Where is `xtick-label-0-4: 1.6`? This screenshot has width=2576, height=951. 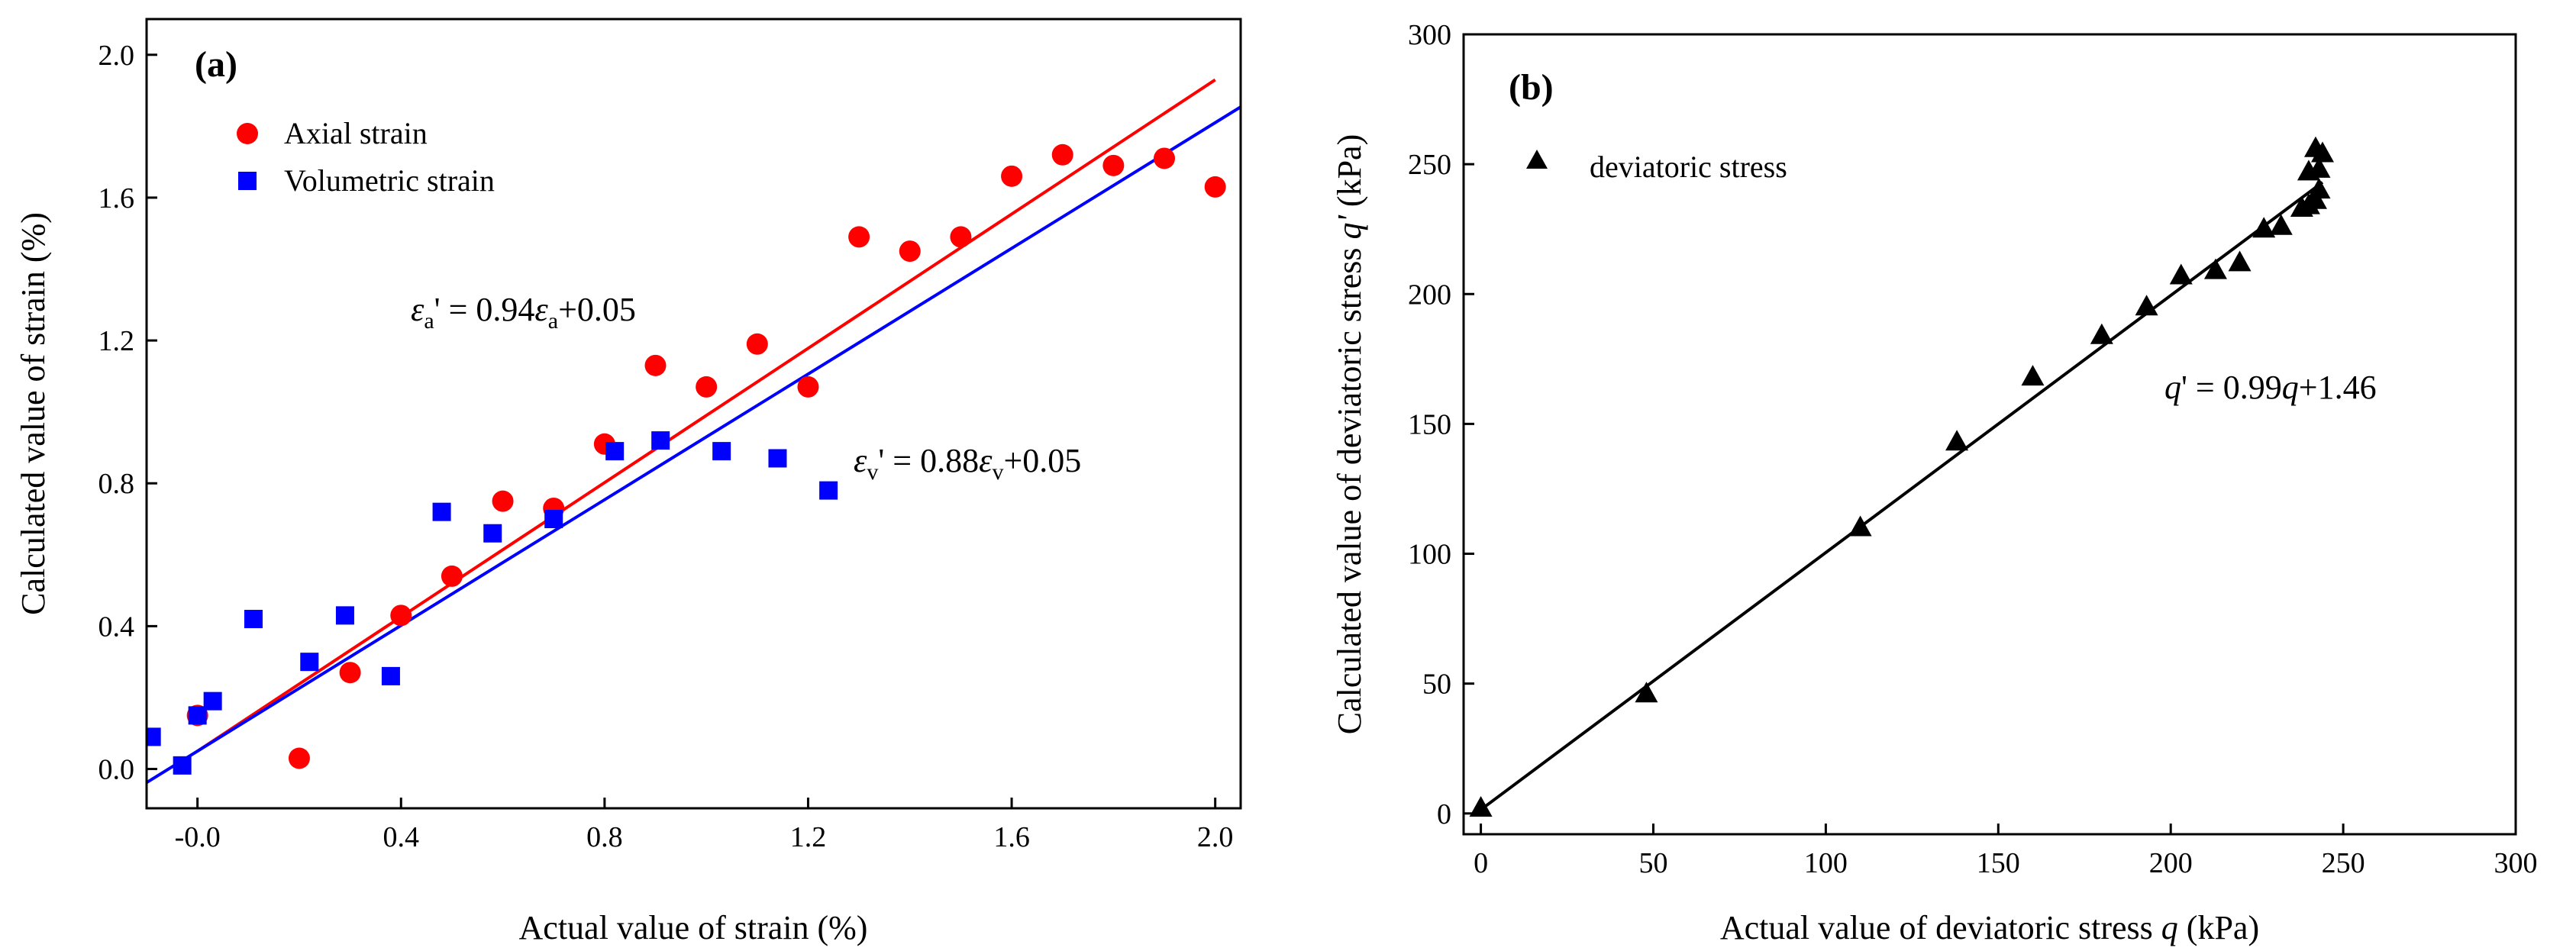 xtick-label-0-4: 1.6 is located at coordinates (1011, 837).